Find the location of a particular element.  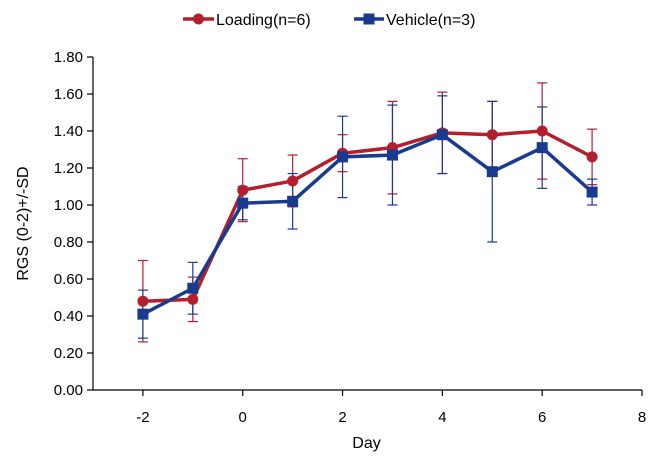

x-tick-label: 0 is located at coordinates (243, 417).